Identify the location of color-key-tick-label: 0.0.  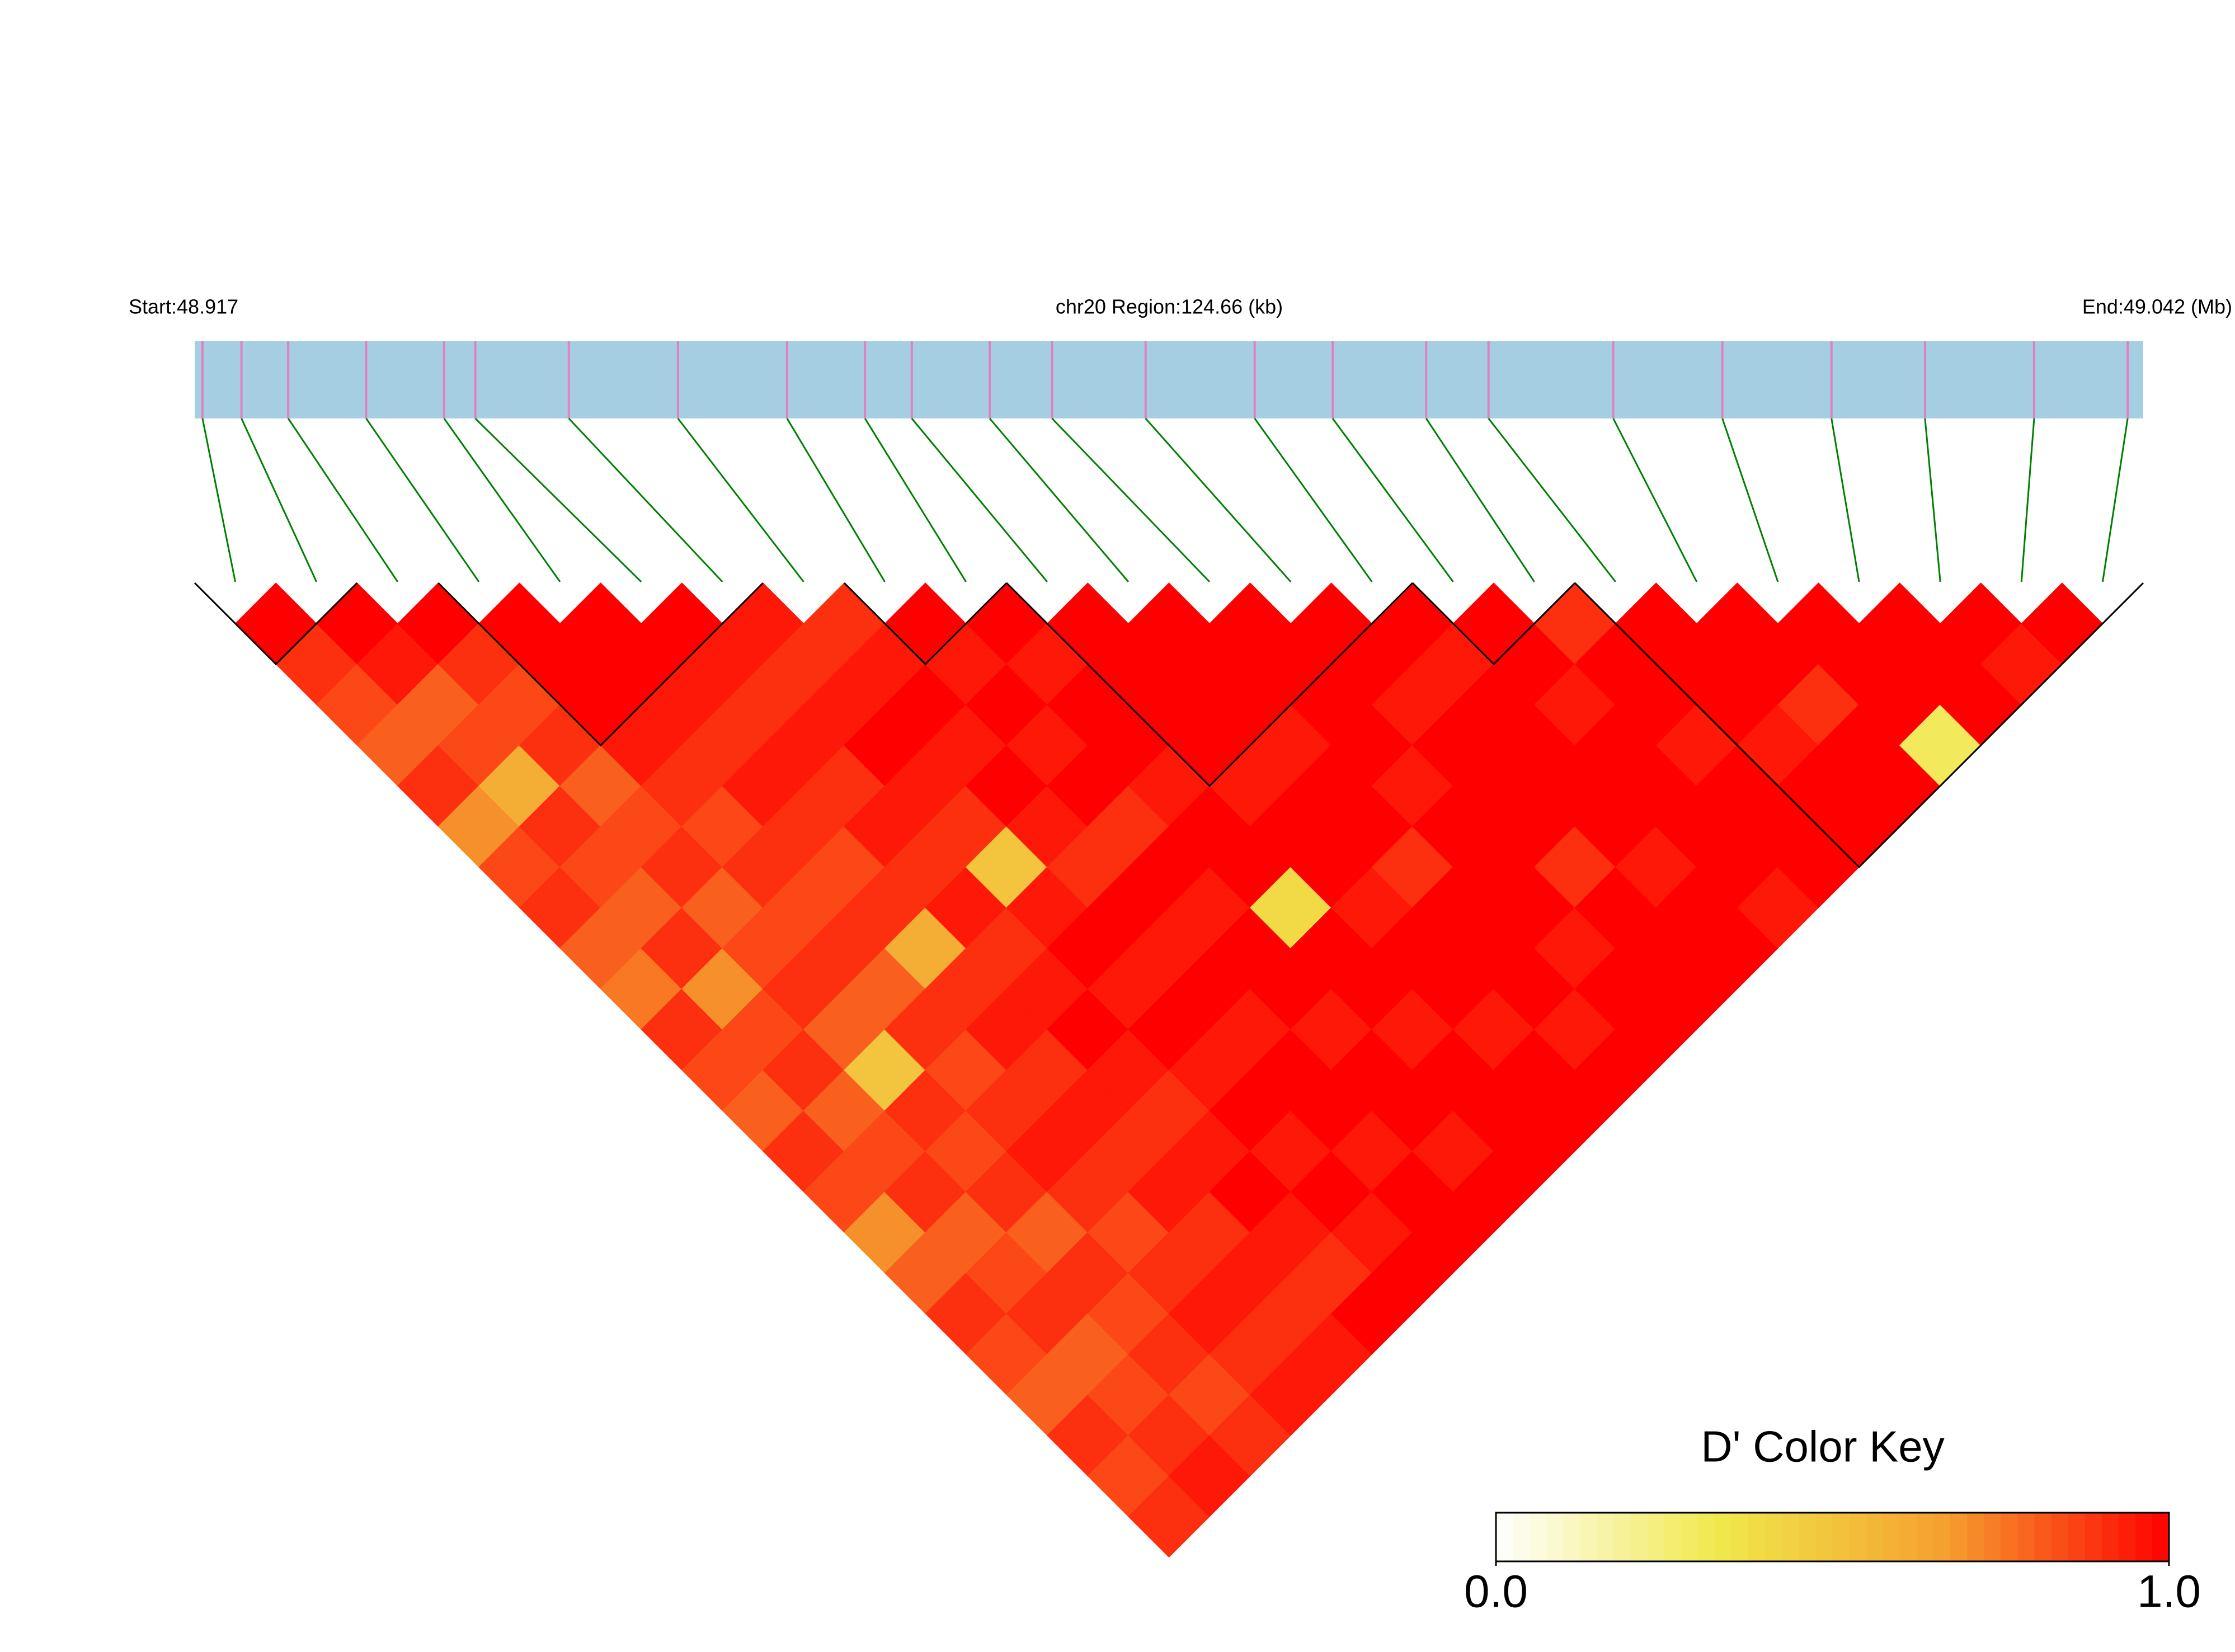
(1496, 1592).